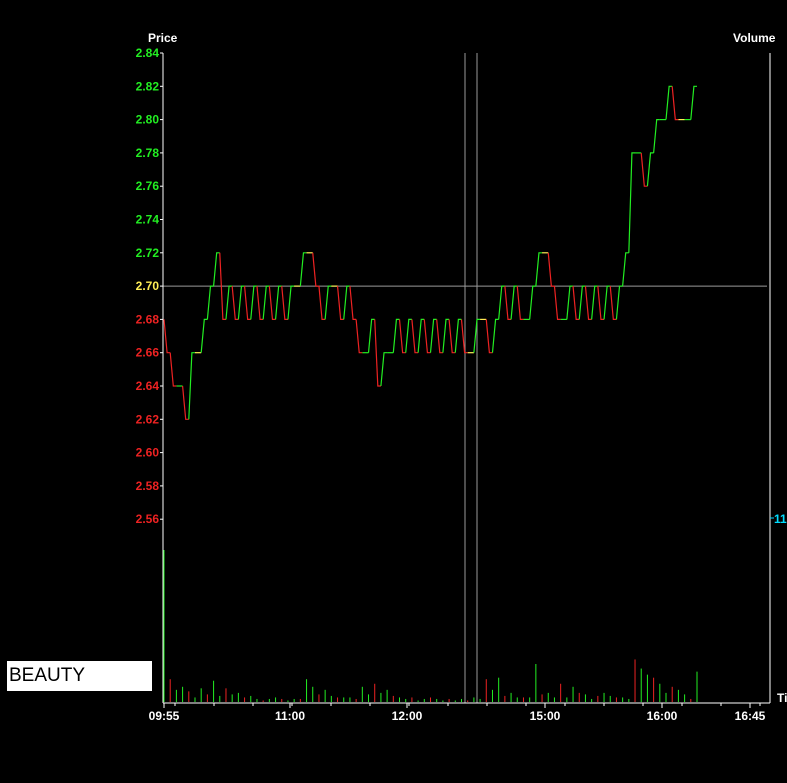  What do you see at coordinates (290, 716) in the screenshot?
I see `time-tick-label: 11:00` at bounding box center [290, 716].